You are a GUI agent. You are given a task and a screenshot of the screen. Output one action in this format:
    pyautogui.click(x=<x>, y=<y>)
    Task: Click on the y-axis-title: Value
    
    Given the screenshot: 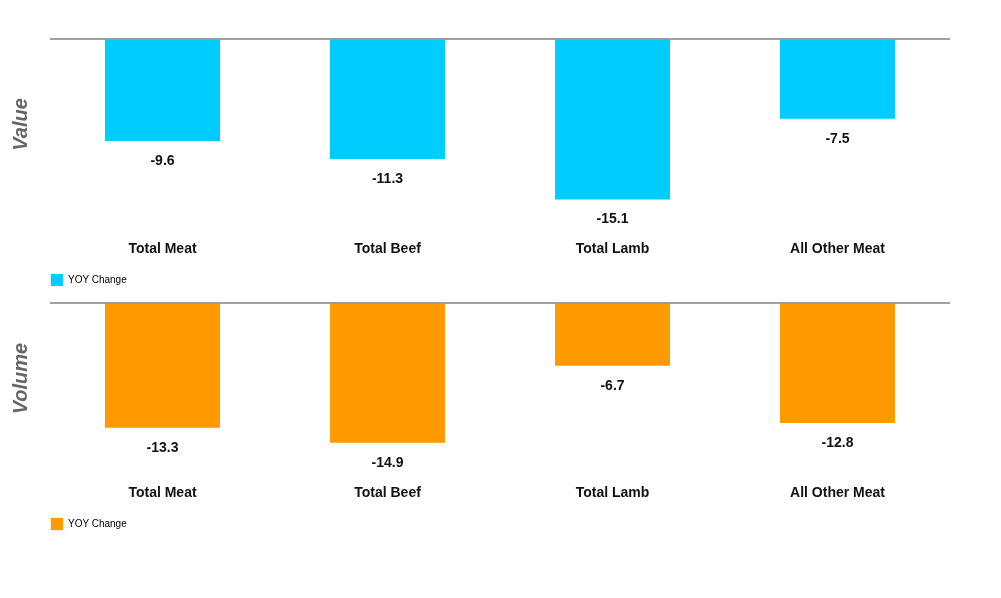 What is the action you would take?
    pyautogui.click(x=19, y=124)
    